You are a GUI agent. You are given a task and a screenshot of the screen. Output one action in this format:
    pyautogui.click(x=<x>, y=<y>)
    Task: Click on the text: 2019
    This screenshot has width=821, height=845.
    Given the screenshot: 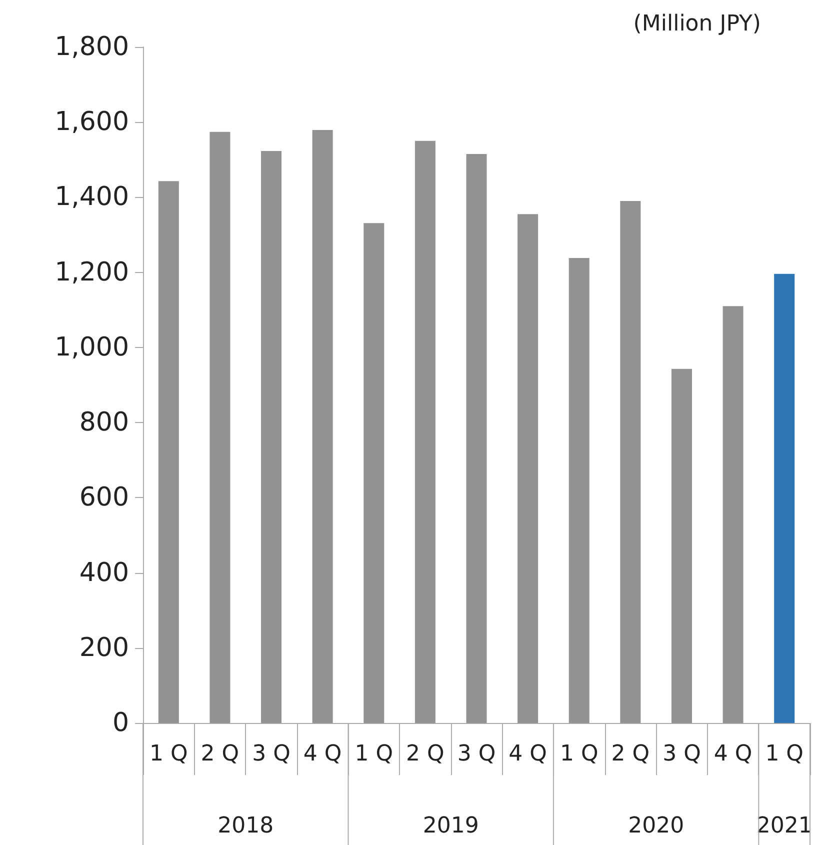 What is the action you would take?
    pyautogui.click(x=450, y=826)
    